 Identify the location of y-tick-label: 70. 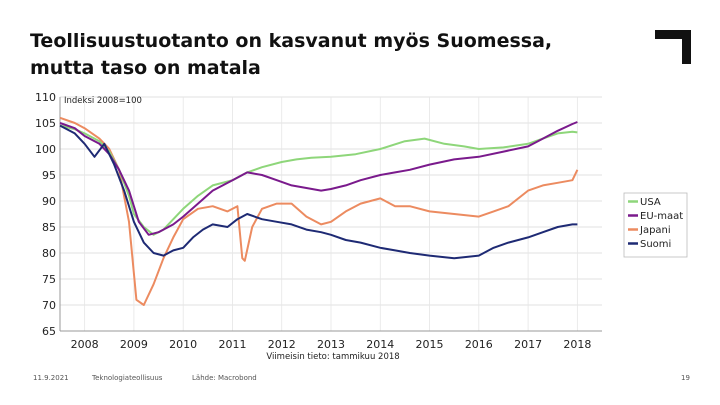
(49, 305).